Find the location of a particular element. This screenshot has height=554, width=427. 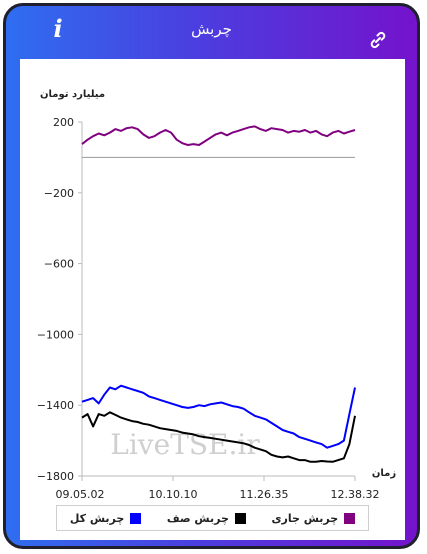

x-tick-label: 12.38.32 is located at coordinates (355, 494).